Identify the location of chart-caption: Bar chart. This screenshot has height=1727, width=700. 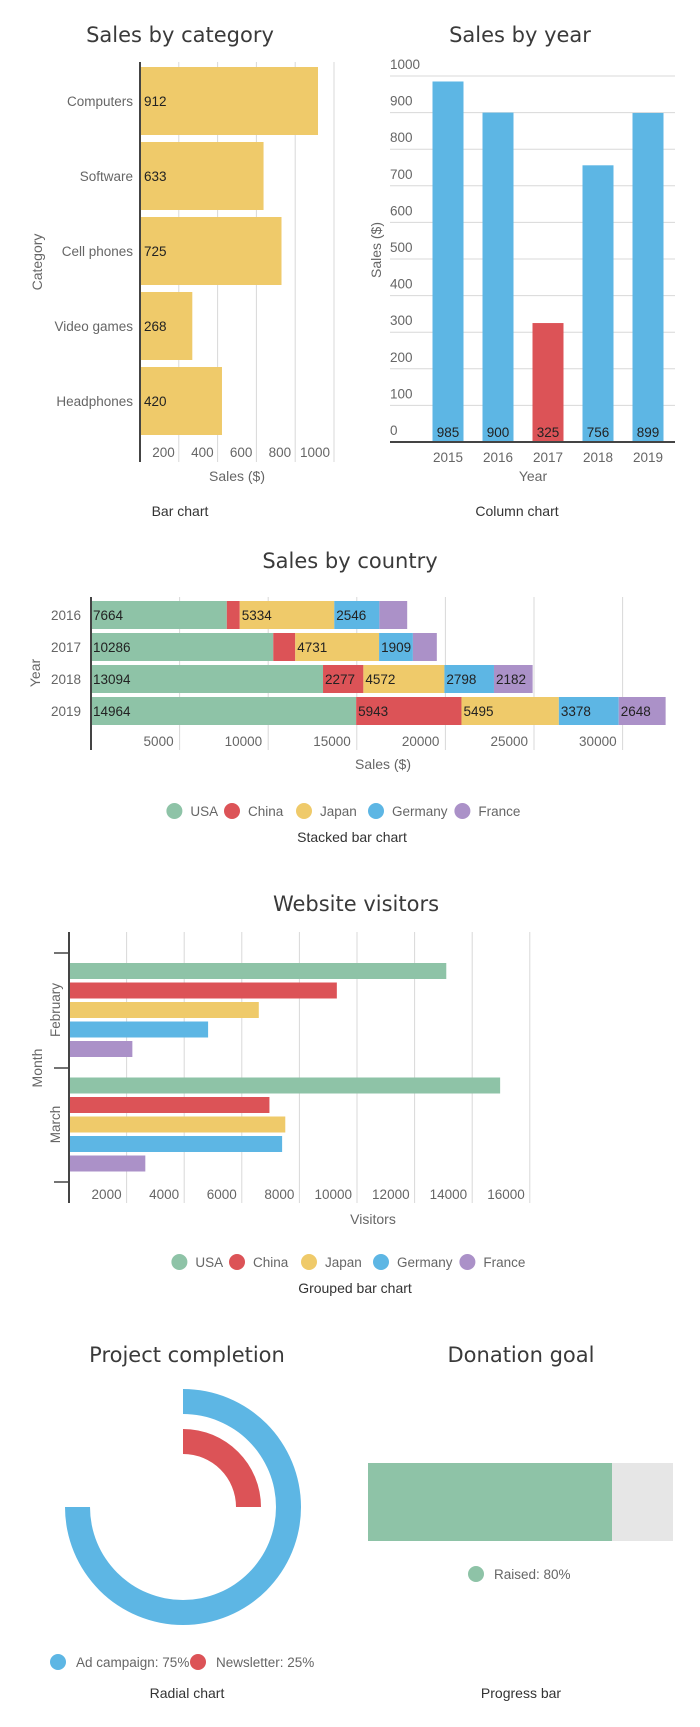
(180, 511).